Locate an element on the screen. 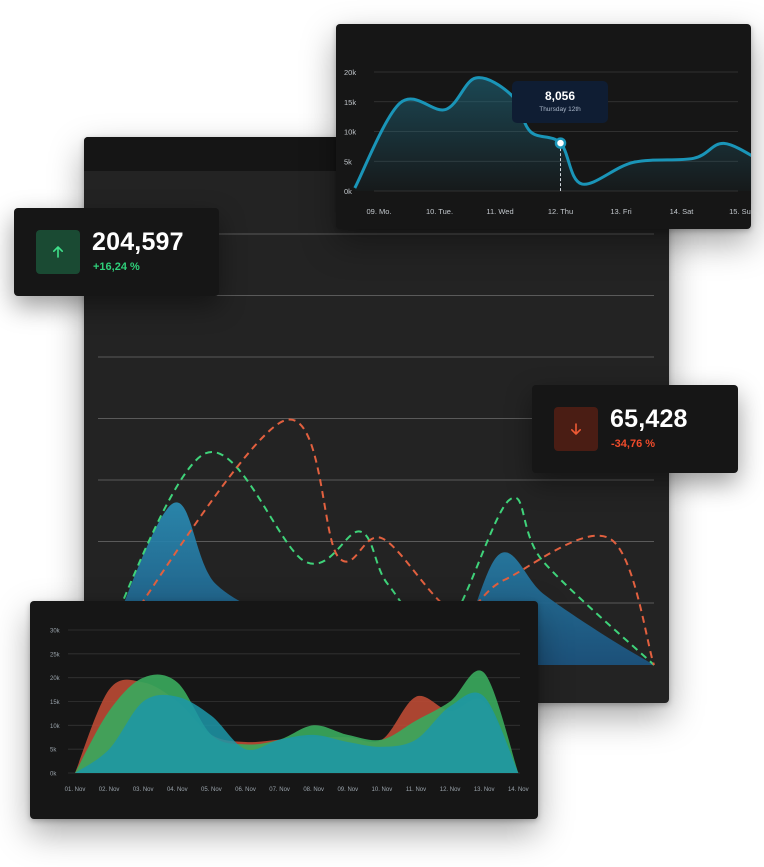 This screenshot has width=764, height=867. x-tick-label: 08. Nov is located at coordinates (313, 790).